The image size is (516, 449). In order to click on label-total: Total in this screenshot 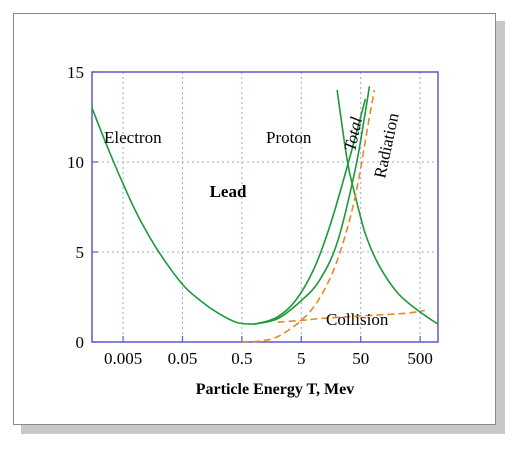, I will do `click(353, 134)`.